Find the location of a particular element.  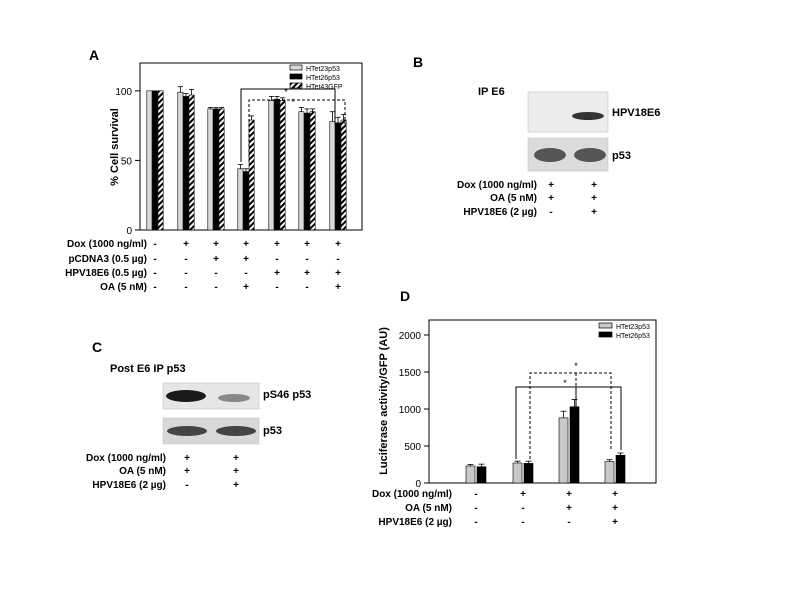

panel-d-star-2: * is located at coordinates (576, 366).